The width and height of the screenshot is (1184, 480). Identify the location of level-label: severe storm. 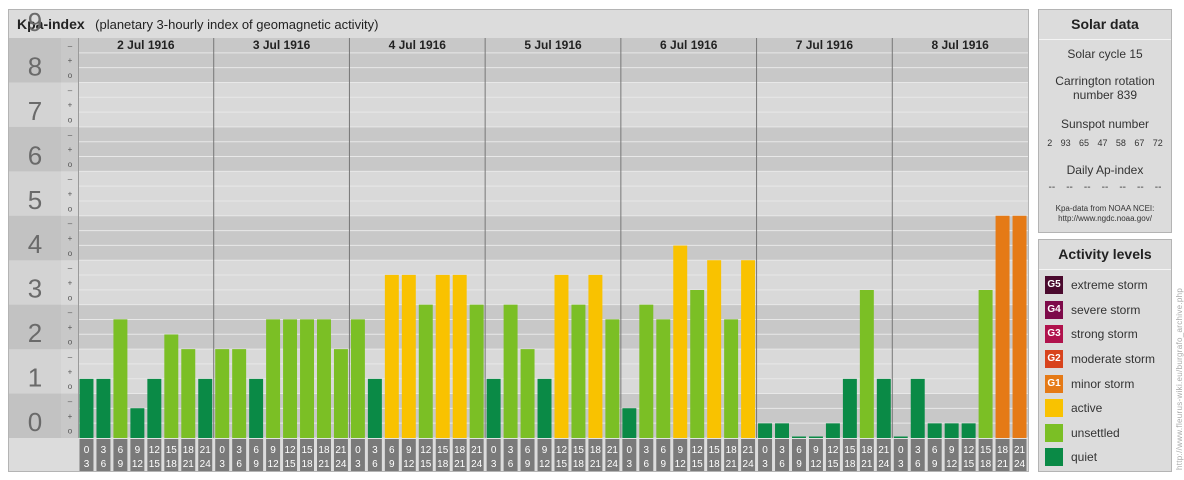
(1106, 309).